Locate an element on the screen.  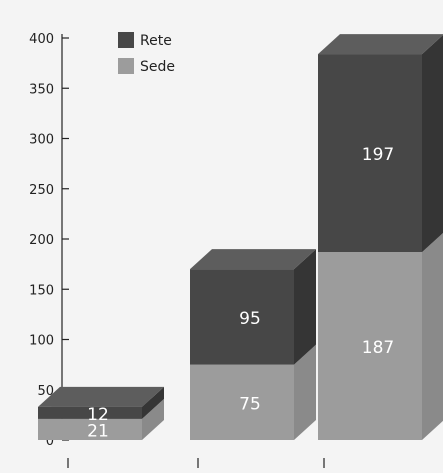
legend: Rete Sede is located at coordinates (146, 53).